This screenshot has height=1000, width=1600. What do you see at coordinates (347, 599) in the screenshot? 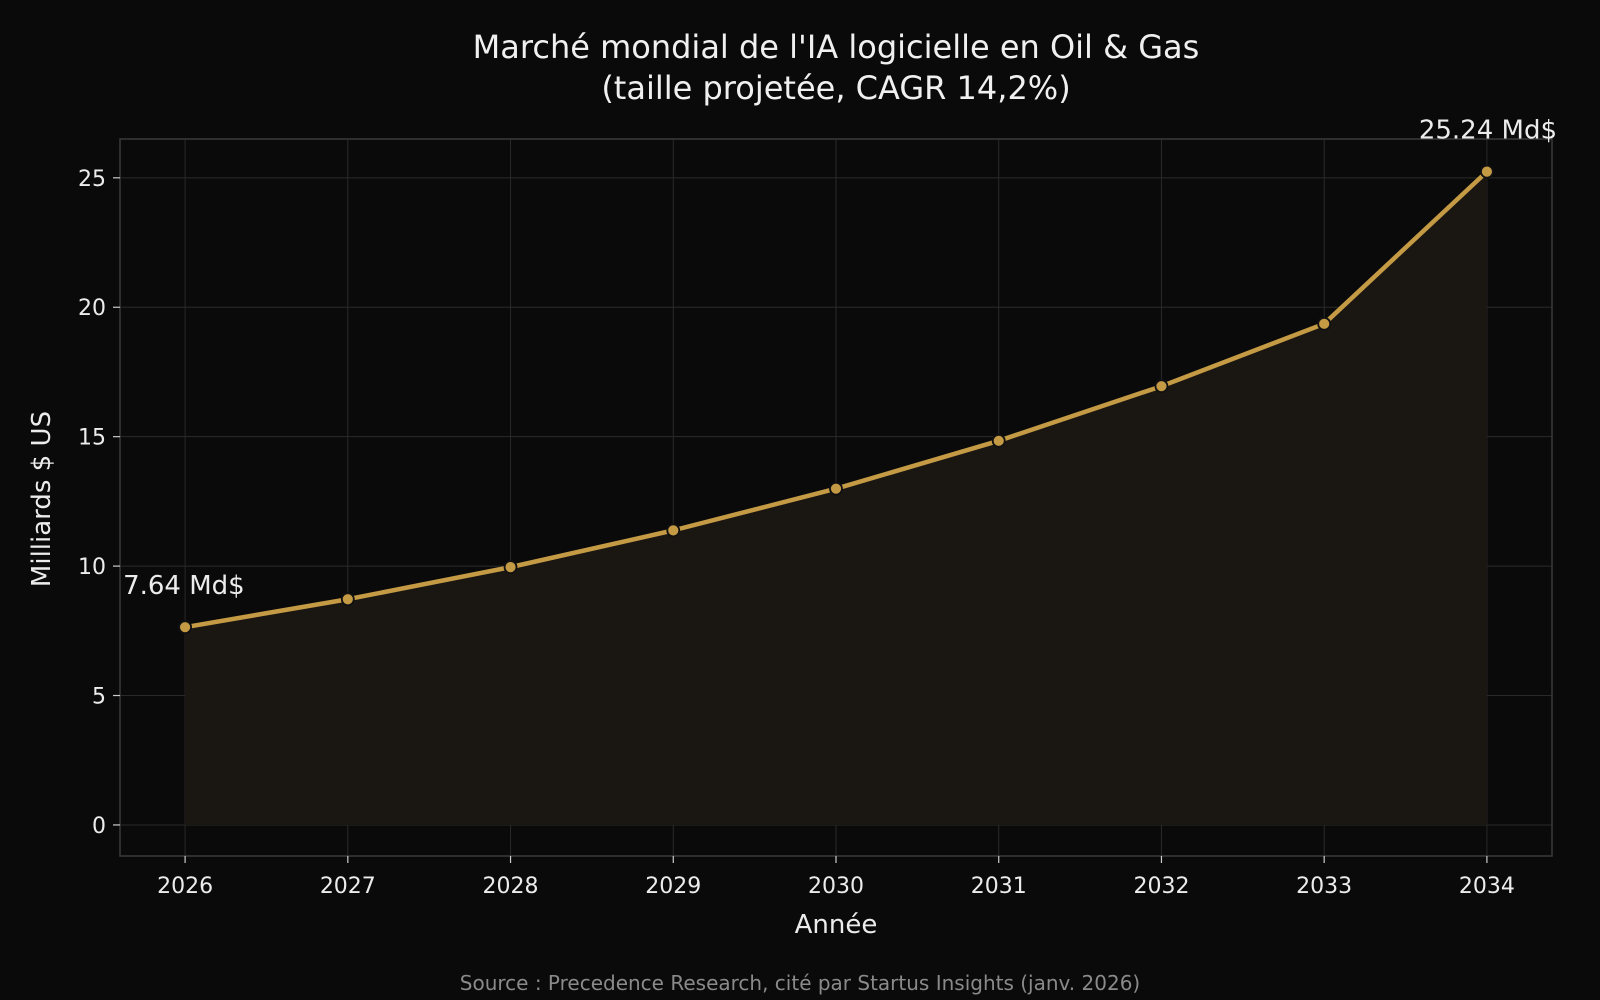
I see `data-point-2027` at bounding box center [347, 599].